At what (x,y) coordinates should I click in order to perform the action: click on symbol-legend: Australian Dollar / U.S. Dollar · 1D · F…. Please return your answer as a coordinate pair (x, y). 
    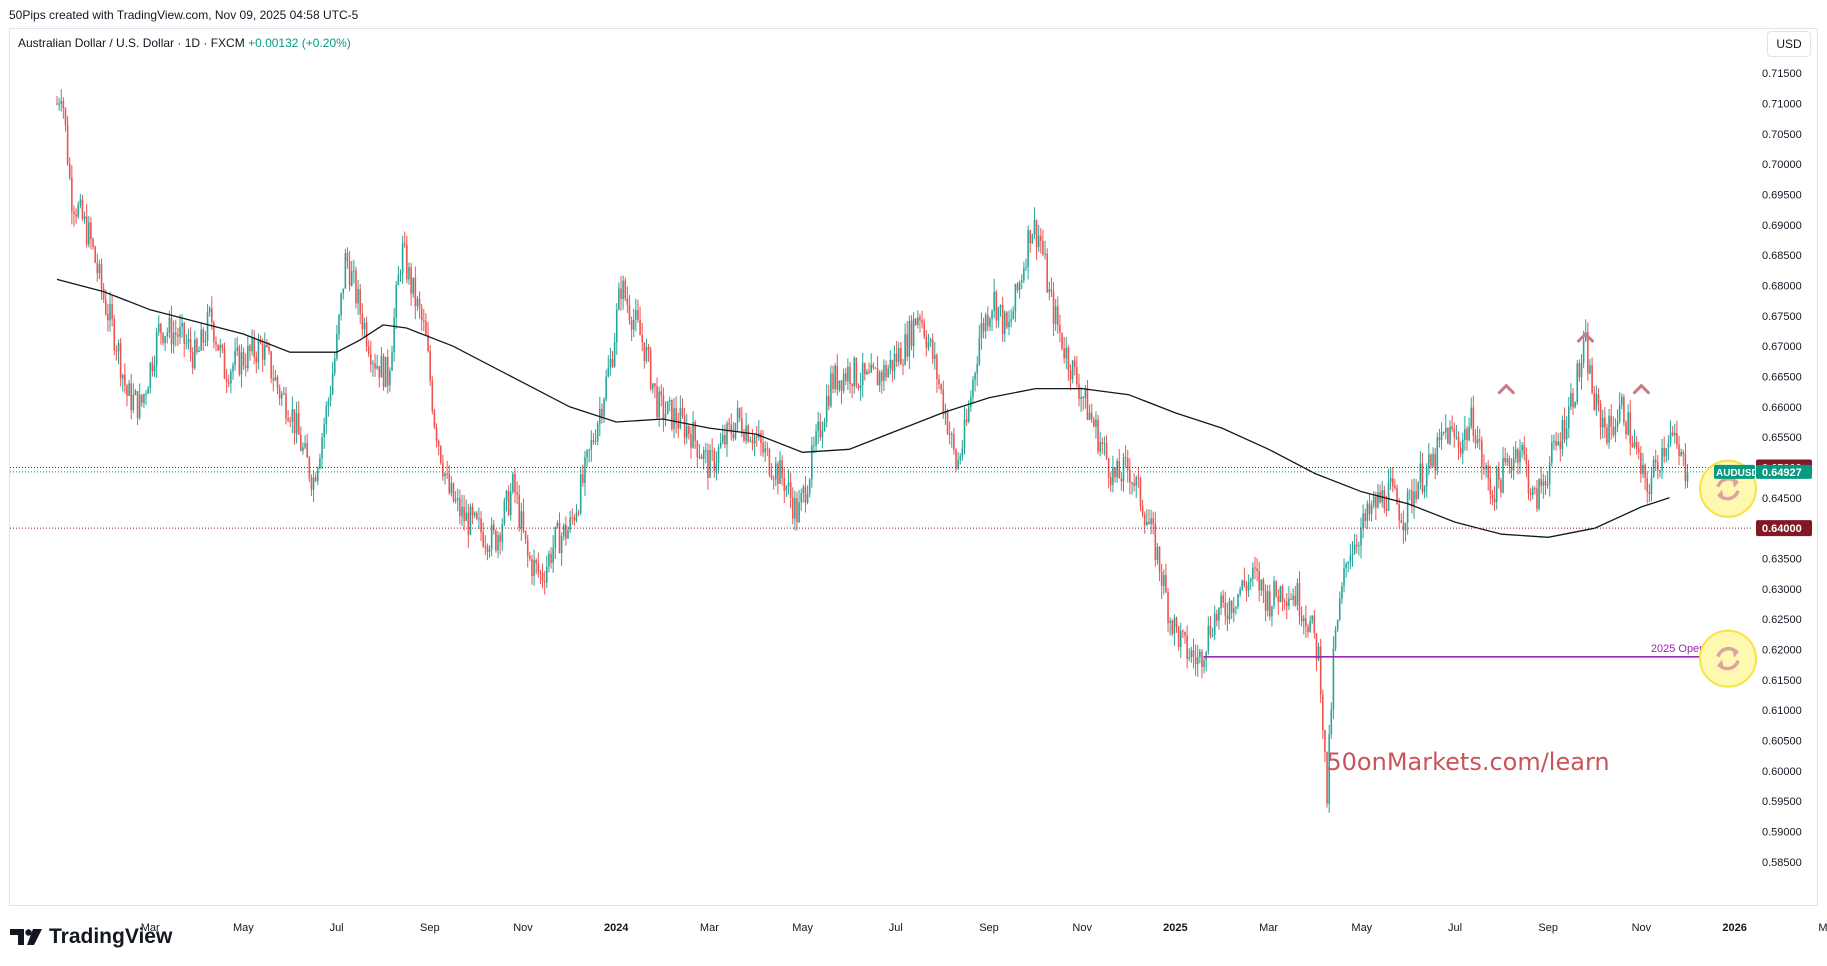
    Looking at the image, I should click on (184, 43).